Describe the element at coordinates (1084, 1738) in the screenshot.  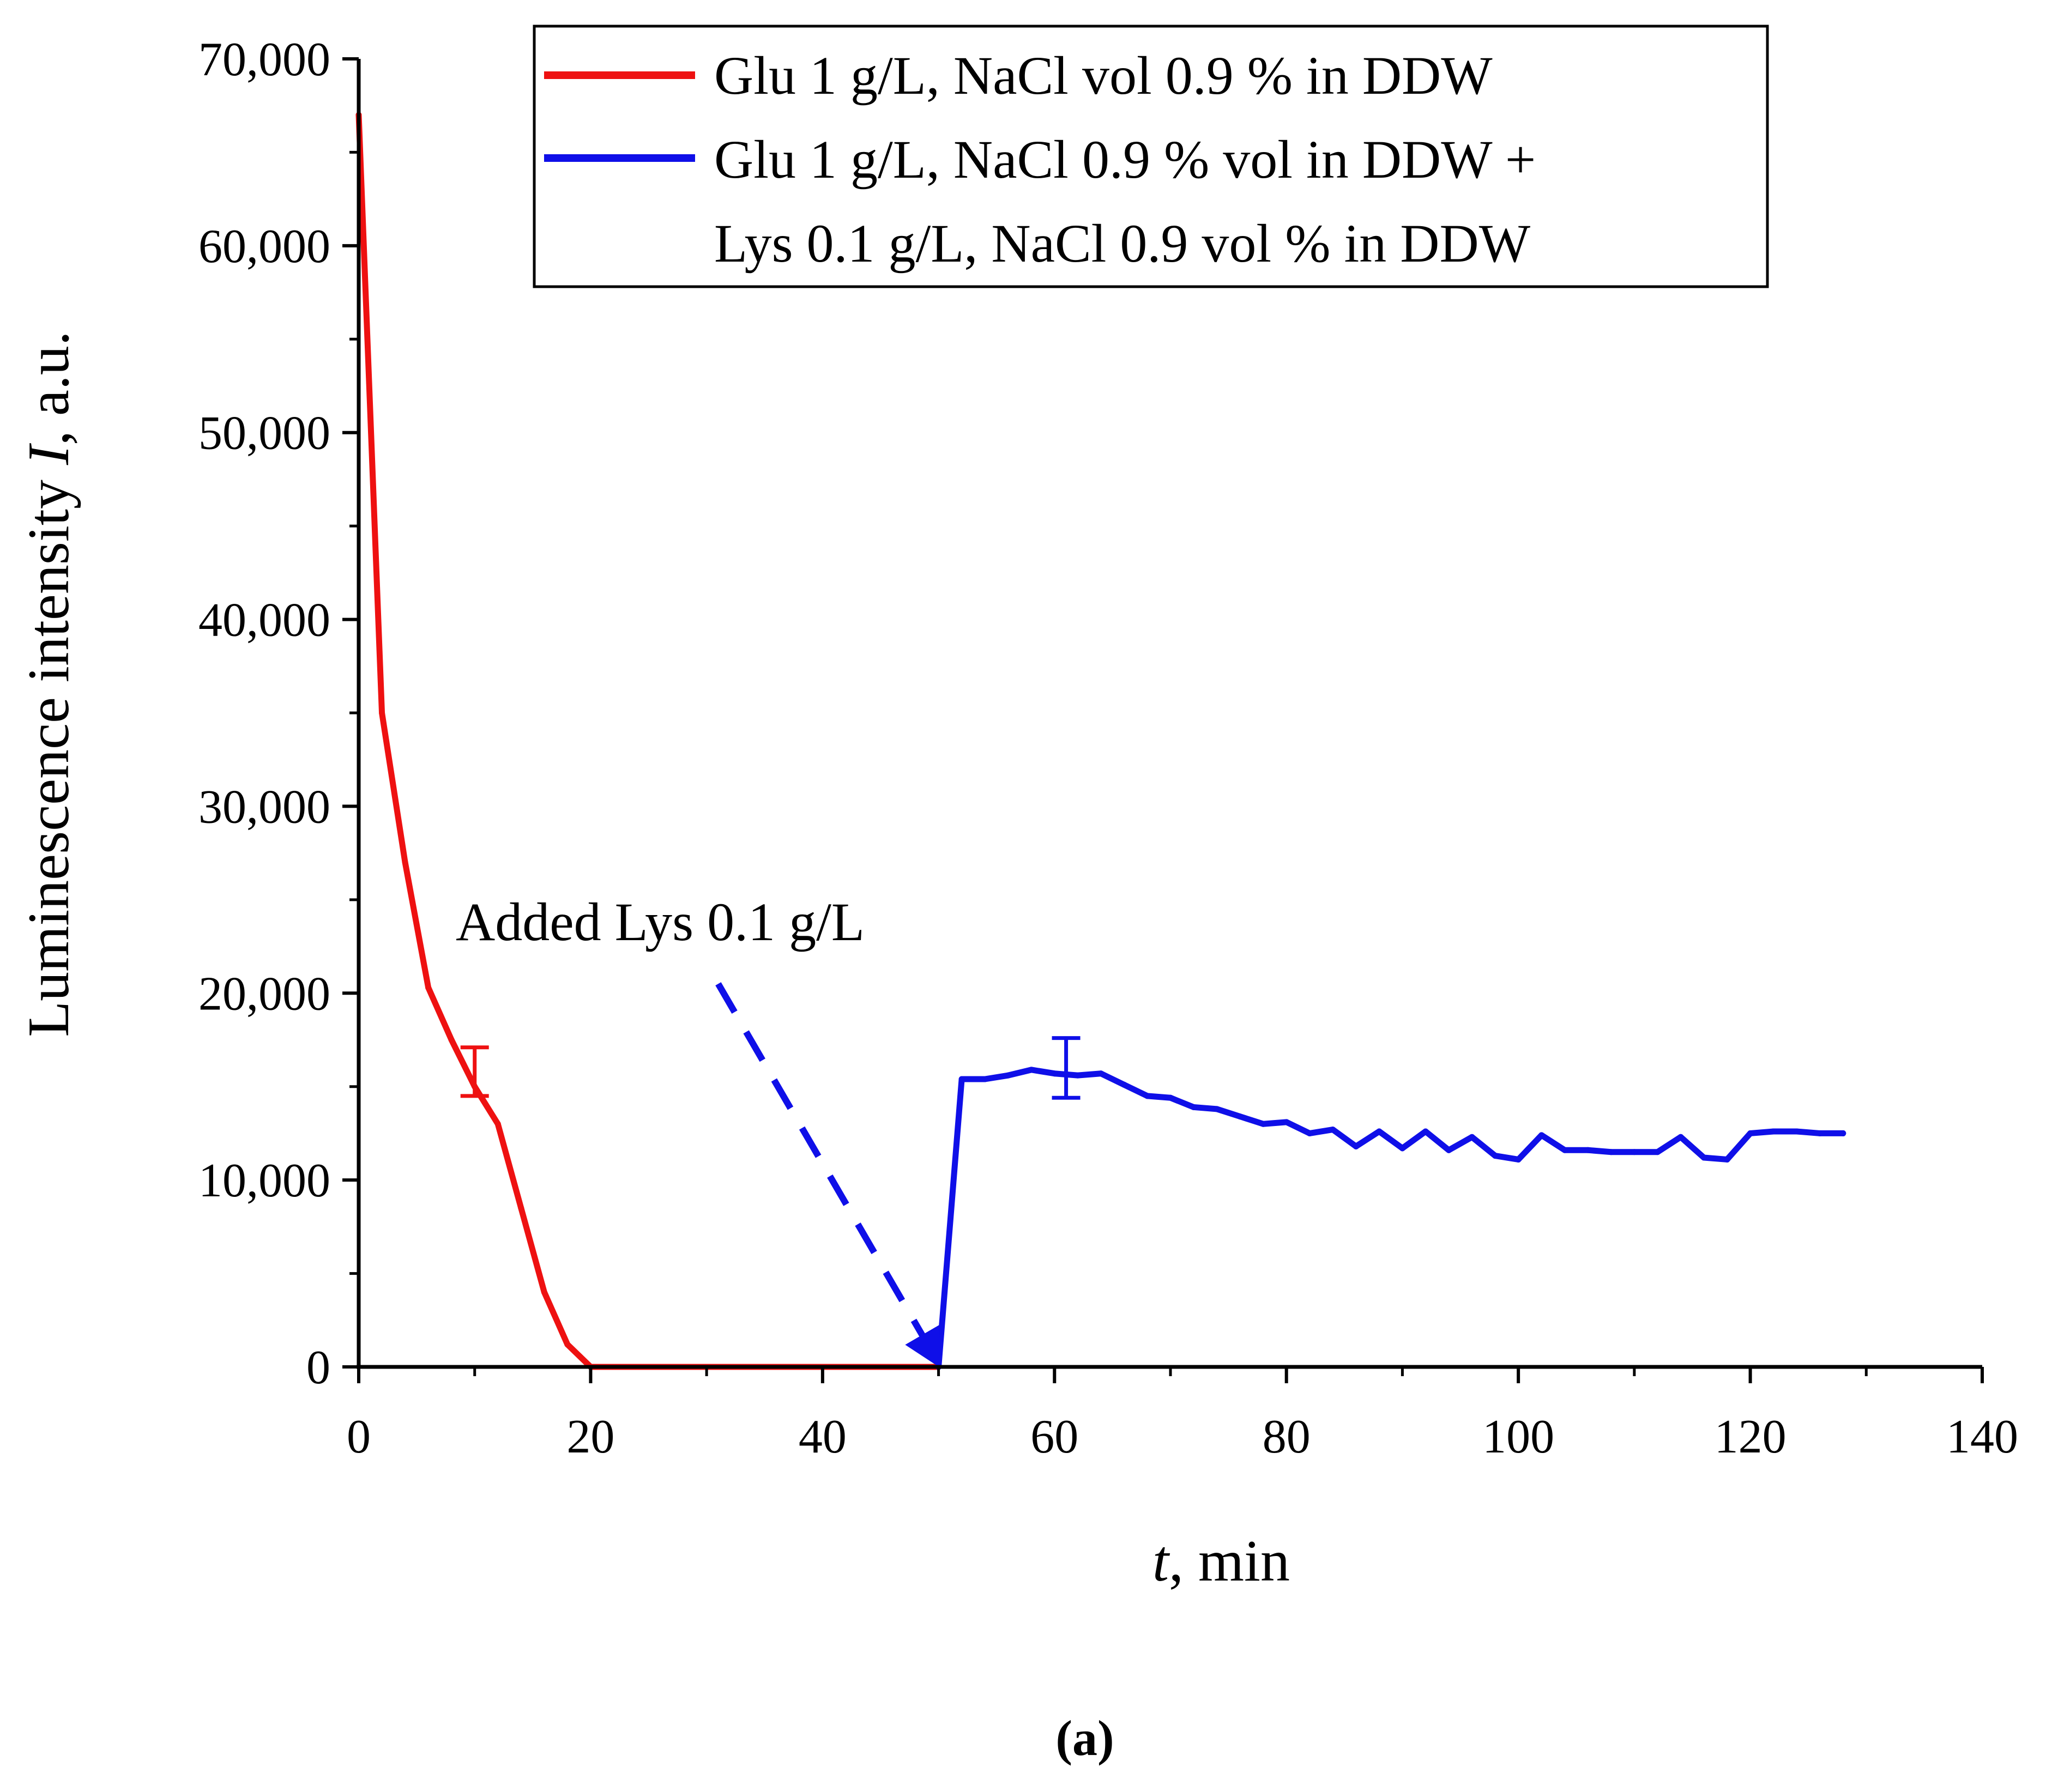
I see `panel-label: (a)` at that location.